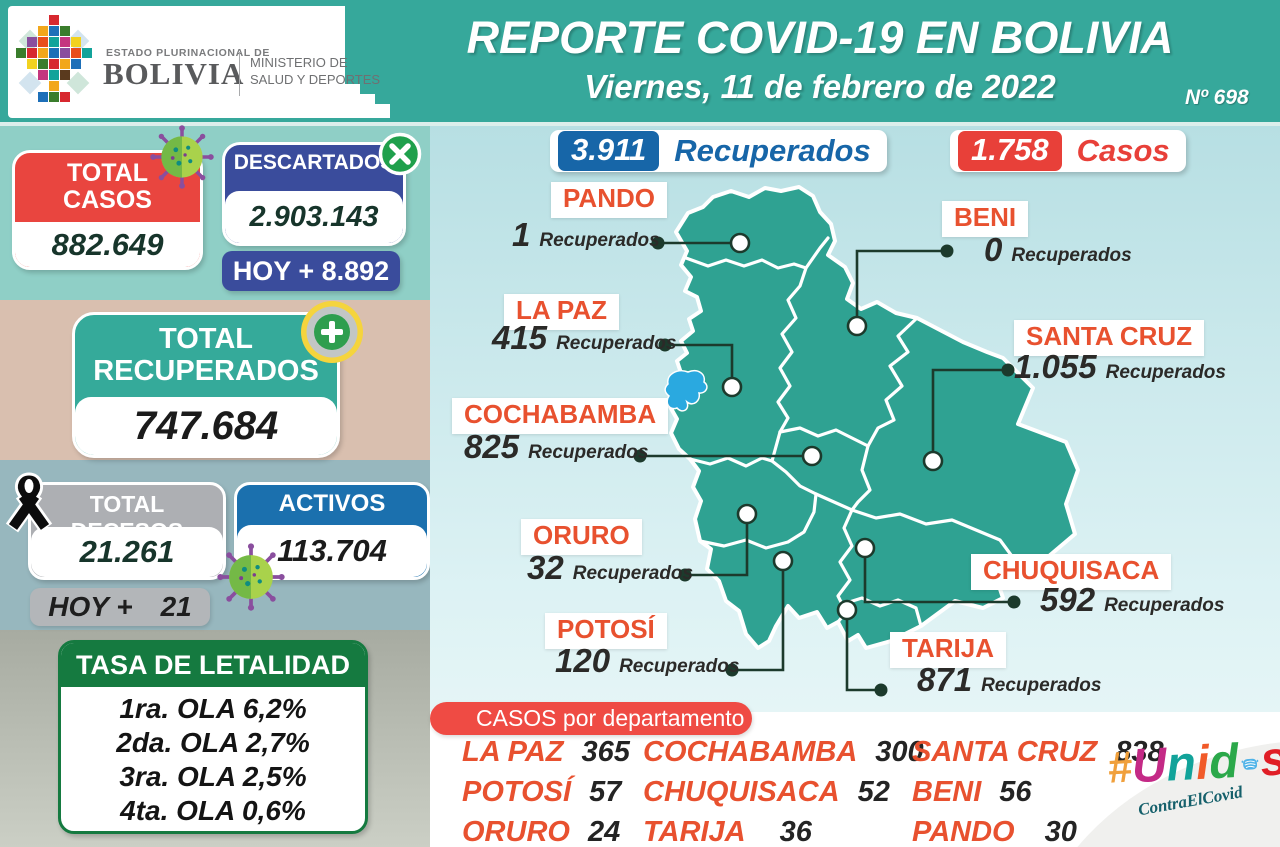 Image resolution: width=1280 pixels, height=847 pixels. What do you see at coordinates (584, 337) in the screenshot?
I see `dept-recovered-la-paz: 415 Recuperados` at bounding box center [584, 337].